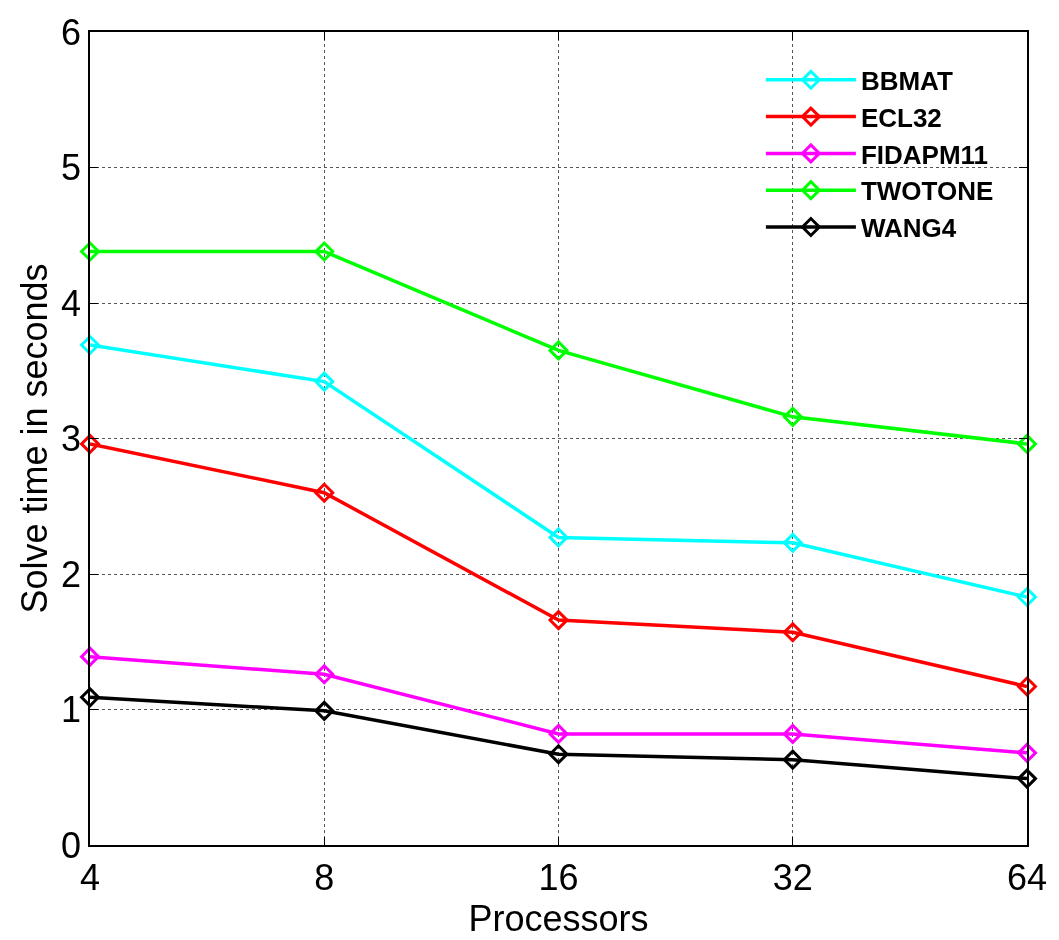 This screenshot has height=940, width=1059. Describe the element at coordinates (71, 303) in the screenshot. I see `y-tick-label: 4` at that location.